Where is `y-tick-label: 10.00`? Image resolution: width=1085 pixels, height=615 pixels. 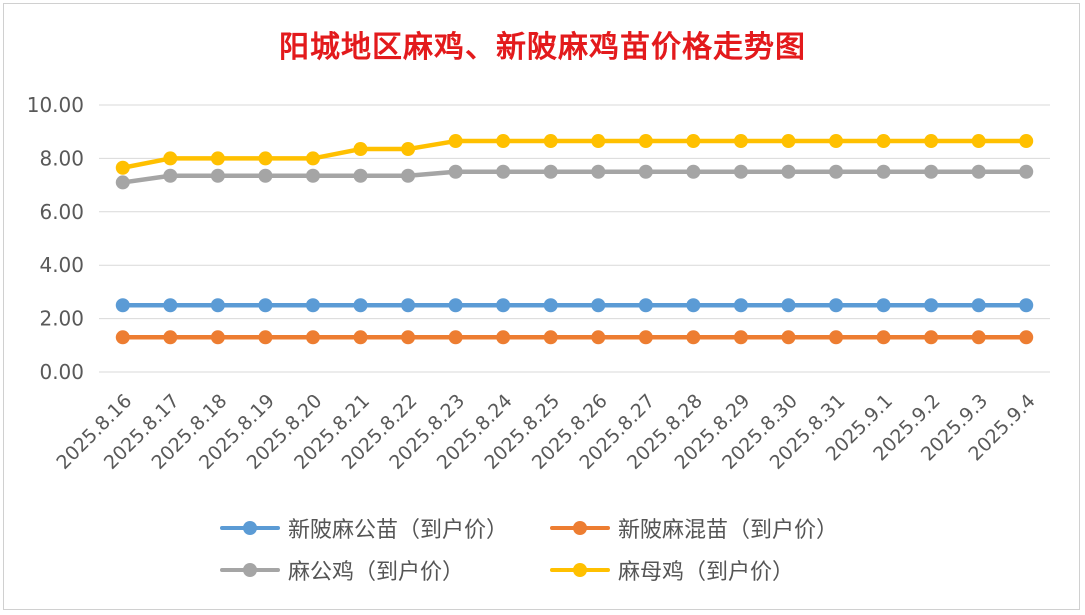
y-tick-label: 10.00 is located at coordinates (55, 105).